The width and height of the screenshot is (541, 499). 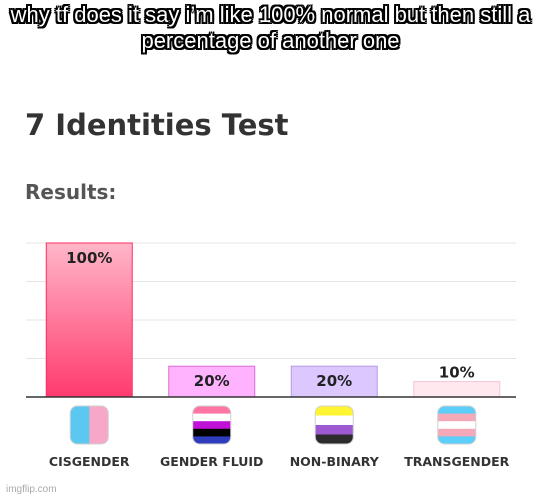 I want to click on chart-subtitle: Results:, so click(x=71, y=192).